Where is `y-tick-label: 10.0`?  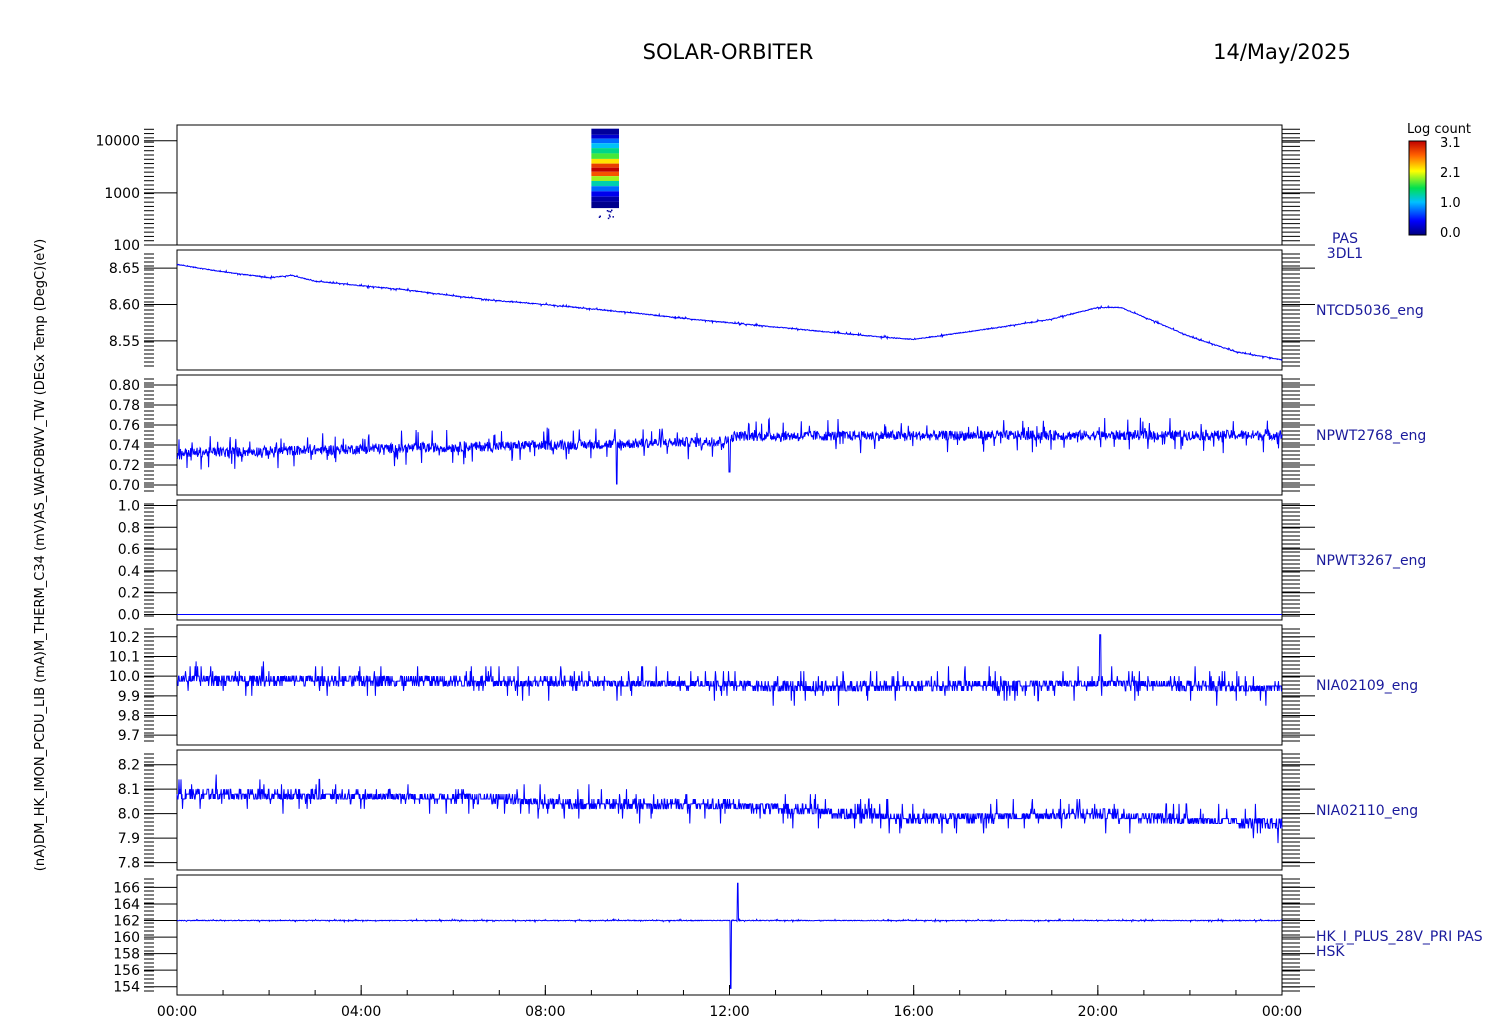 y-tick-label: 10.0 is located at coordinates (124, 677).